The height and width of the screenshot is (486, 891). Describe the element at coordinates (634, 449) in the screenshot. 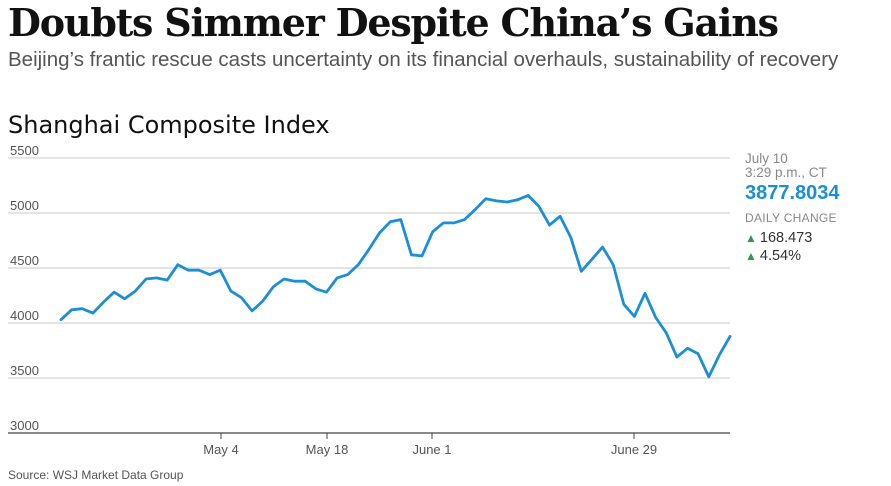

I see `x-tick-label: June 29` at that location.